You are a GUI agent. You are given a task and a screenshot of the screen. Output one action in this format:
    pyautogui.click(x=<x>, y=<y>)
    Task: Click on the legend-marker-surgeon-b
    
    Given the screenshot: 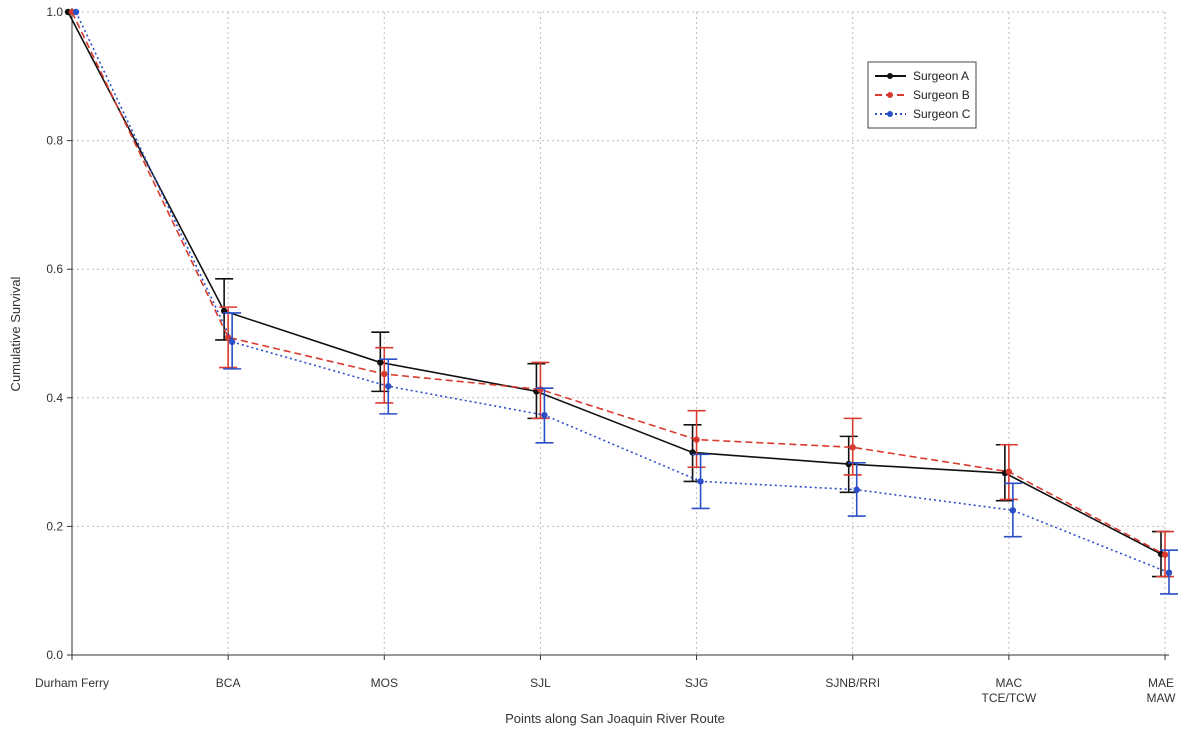 What is the action you would take?
    pyautogui.click(x=890, y=95)
    